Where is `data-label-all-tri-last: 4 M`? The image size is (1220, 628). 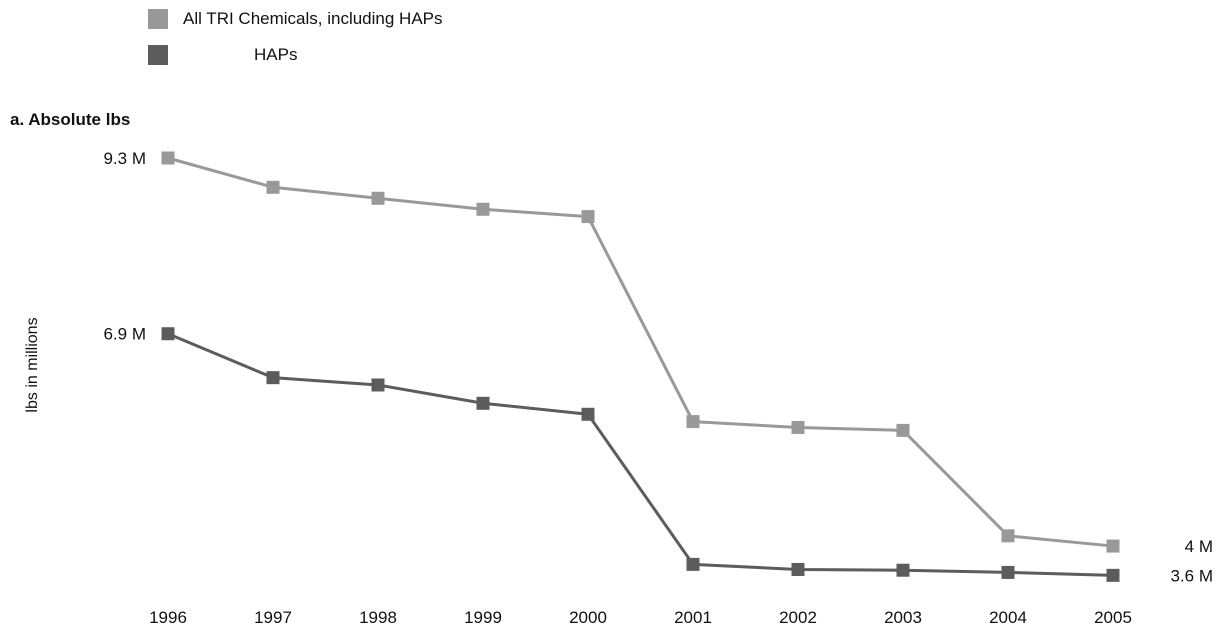
data-label-all-tri-last: 4 M is located at coordinates (1199, 546).